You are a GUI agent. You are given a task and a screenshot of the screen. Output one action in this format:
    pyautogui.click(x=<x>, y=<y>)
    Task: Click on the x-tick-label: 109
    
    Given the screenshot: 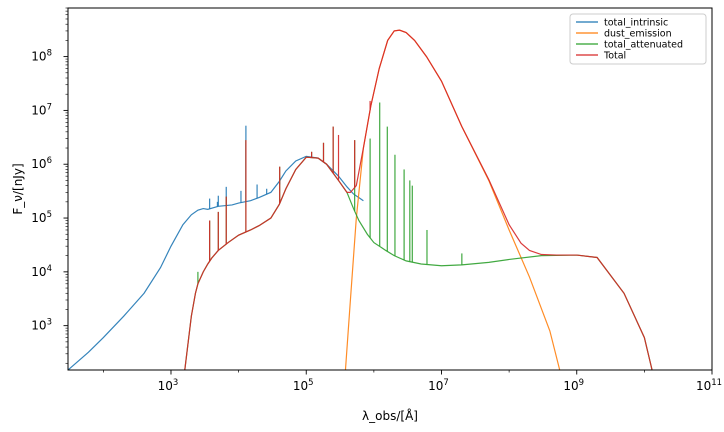 What is the action you would take?
    pyautogui.click(x=573, y=385)
    